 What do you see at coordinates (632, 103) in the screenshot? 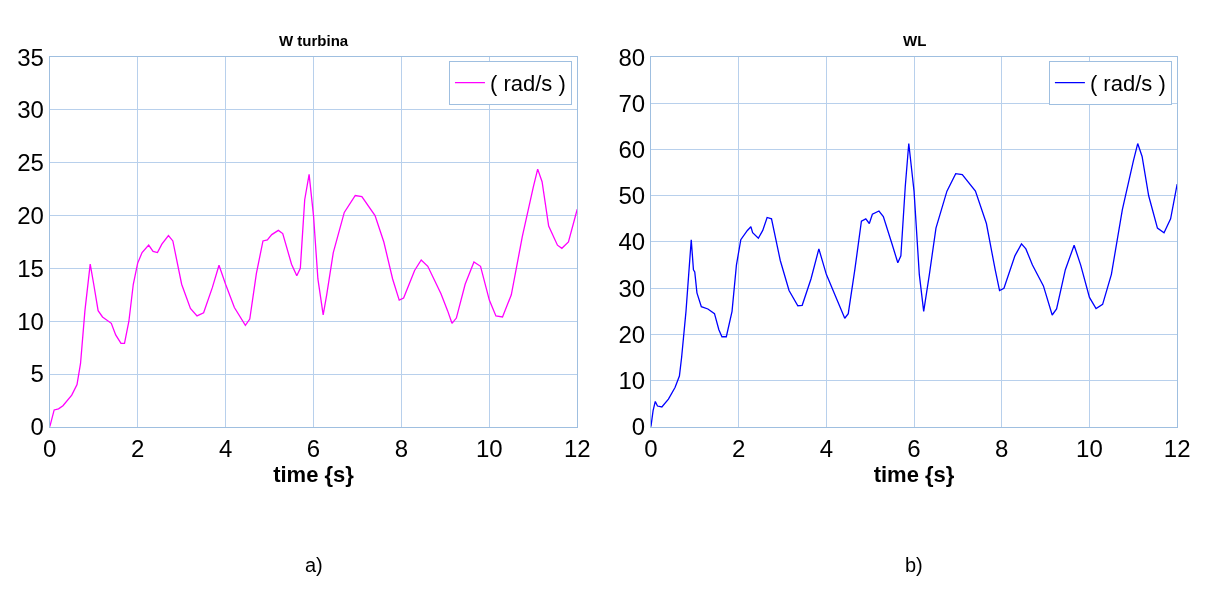
I see `y-tick-label: 70` at bounding box center [632, 103].